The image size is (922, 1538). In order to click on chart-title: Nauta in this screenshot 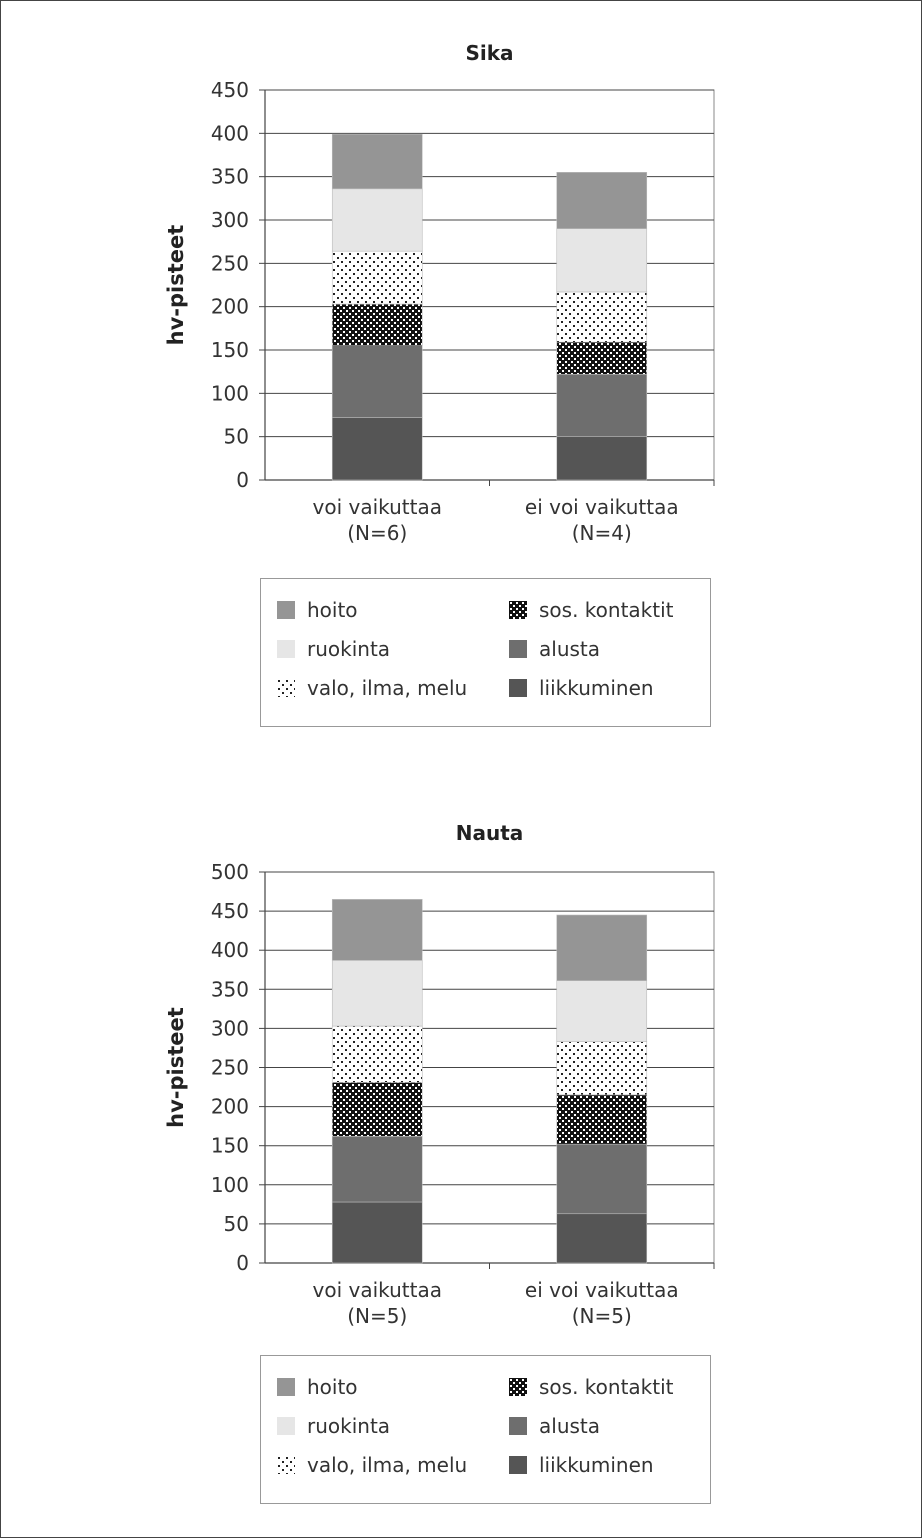, I will do `click(490, 833)`.